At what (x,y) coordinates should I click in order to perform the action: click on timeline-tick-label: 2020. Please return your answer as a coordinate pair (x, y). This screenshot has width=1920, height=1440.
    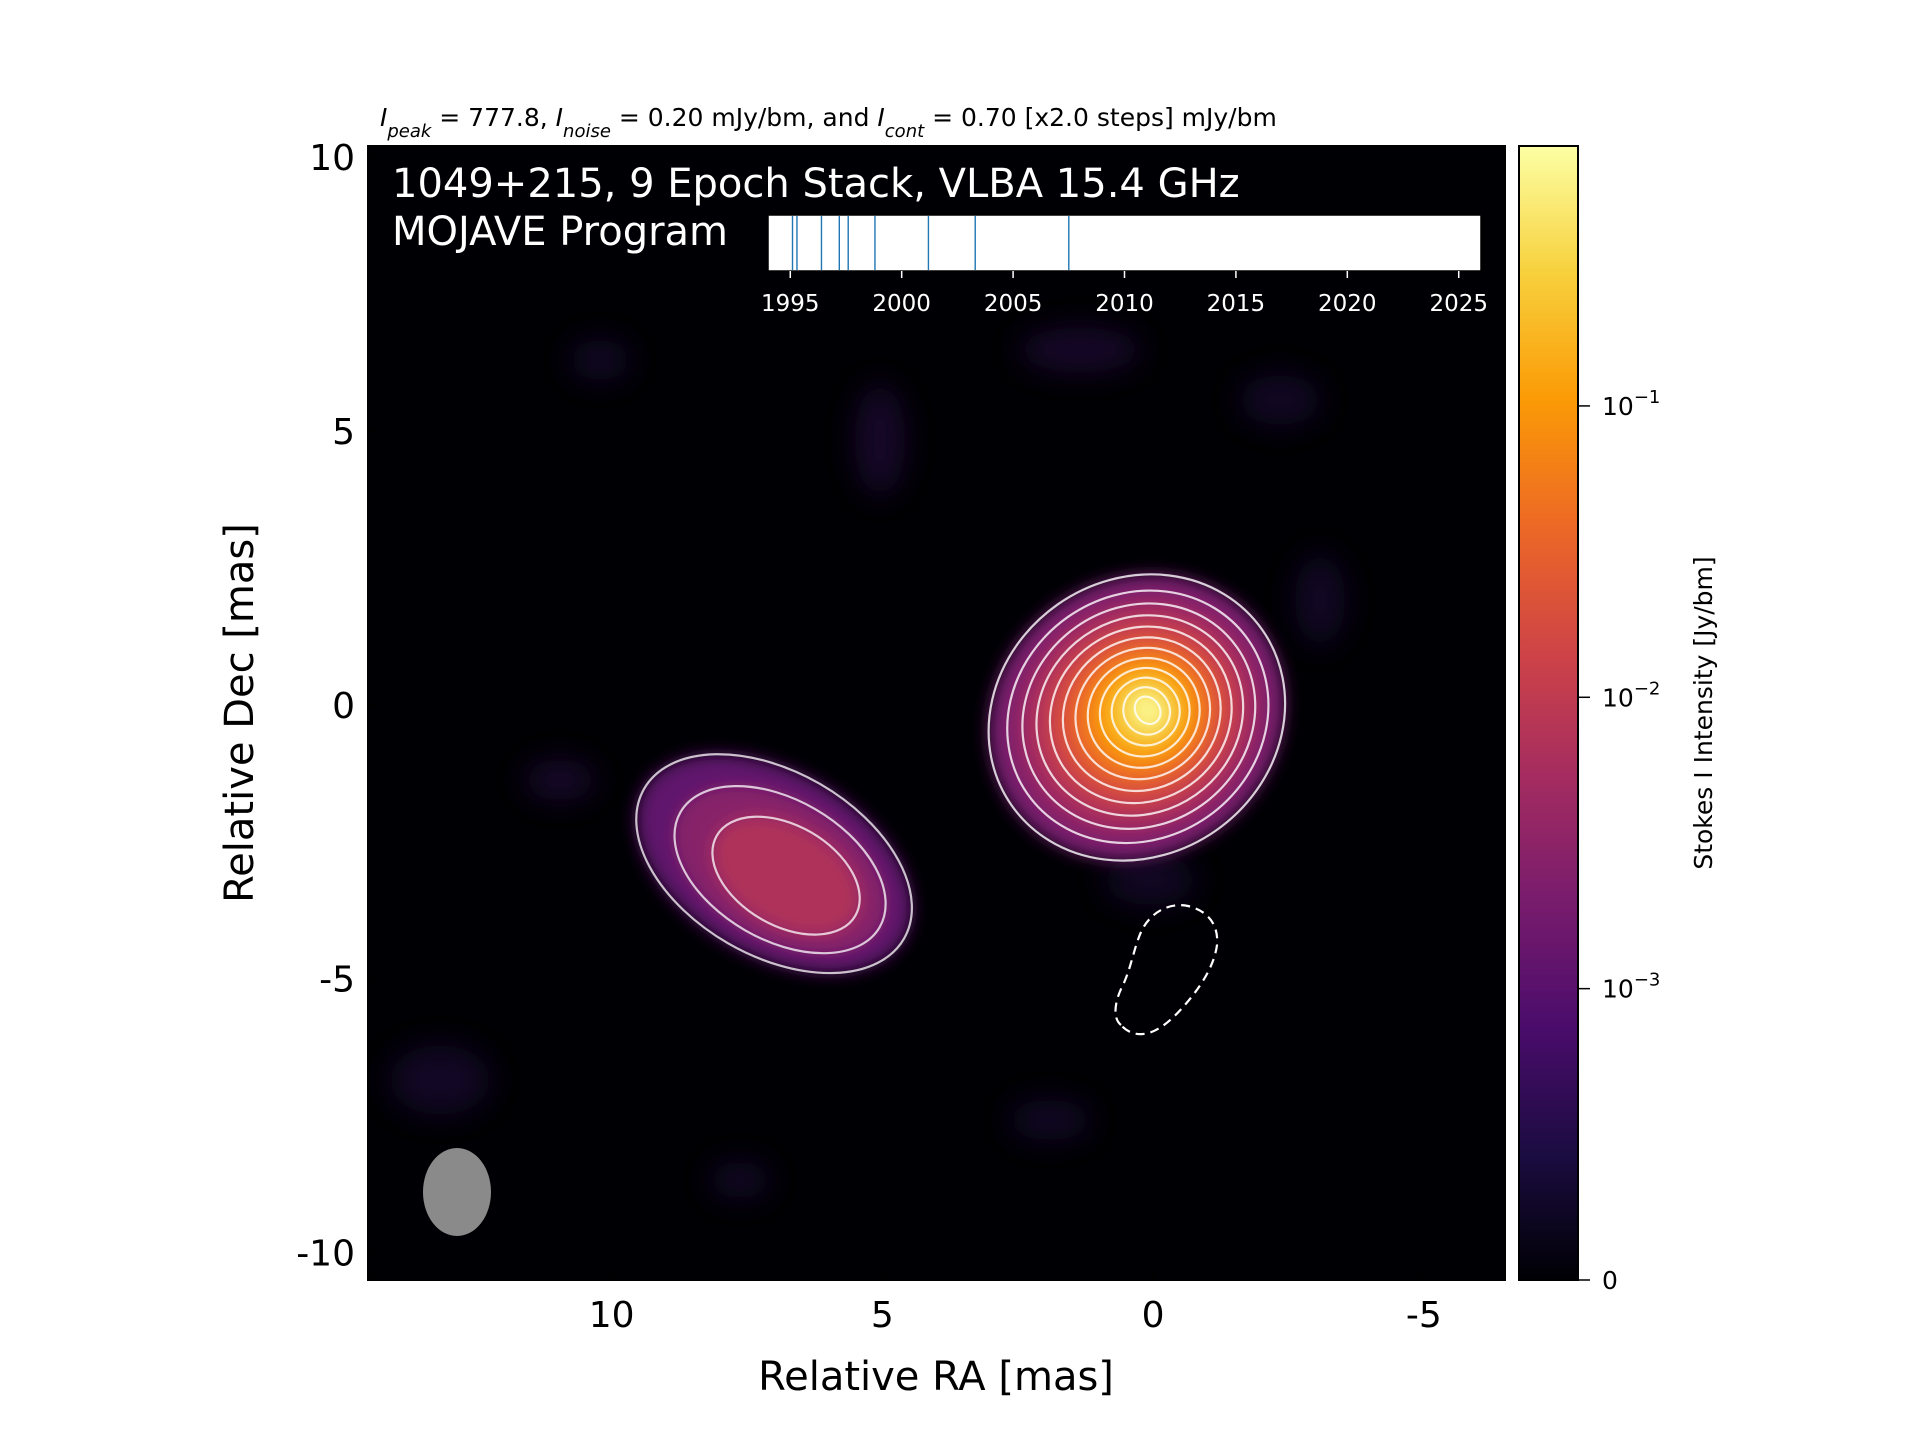
    Looking at the image, I should click on (1347, 304).